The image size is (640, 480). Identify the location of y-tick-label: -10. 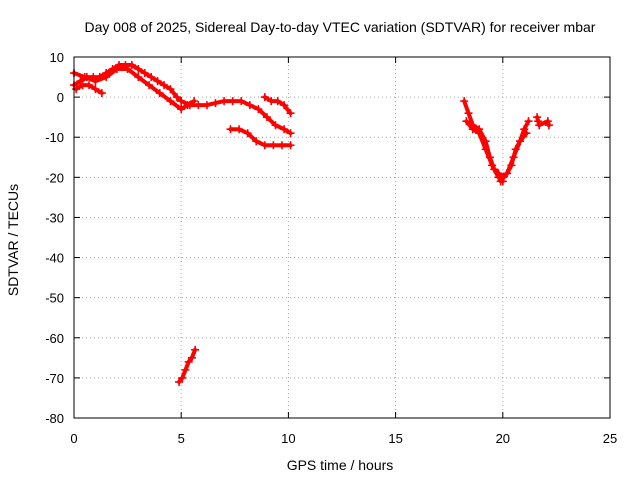
(54, 137).